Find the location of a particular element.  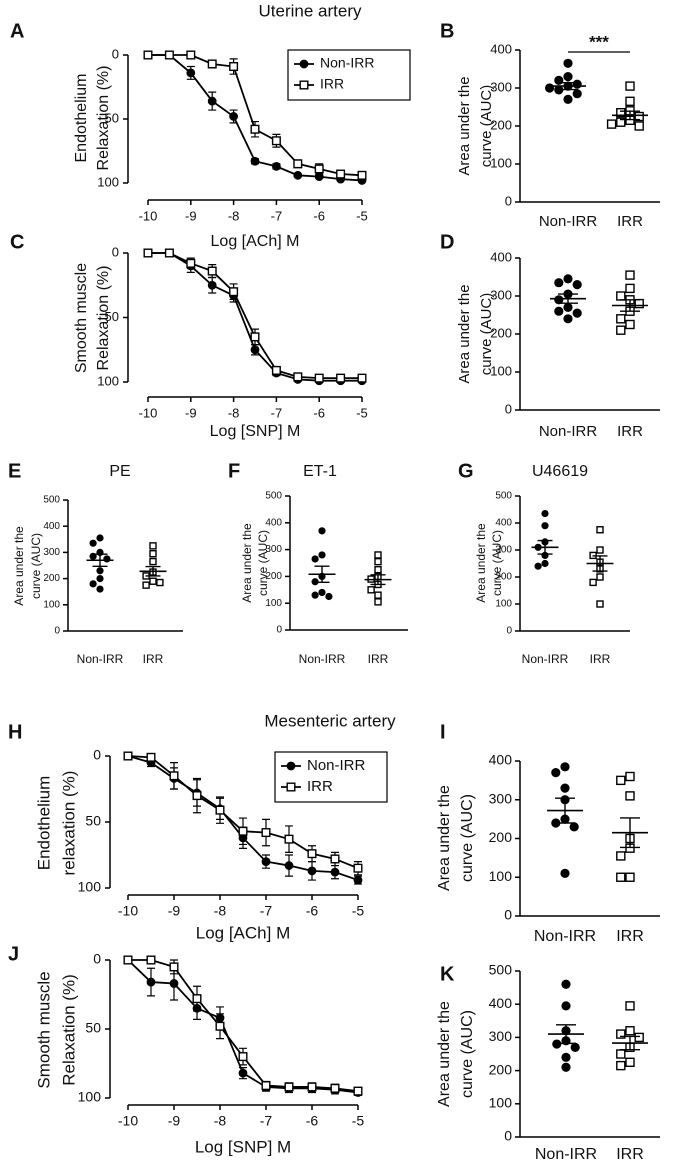

panel-letter: K is located at coordinates (447, 974).